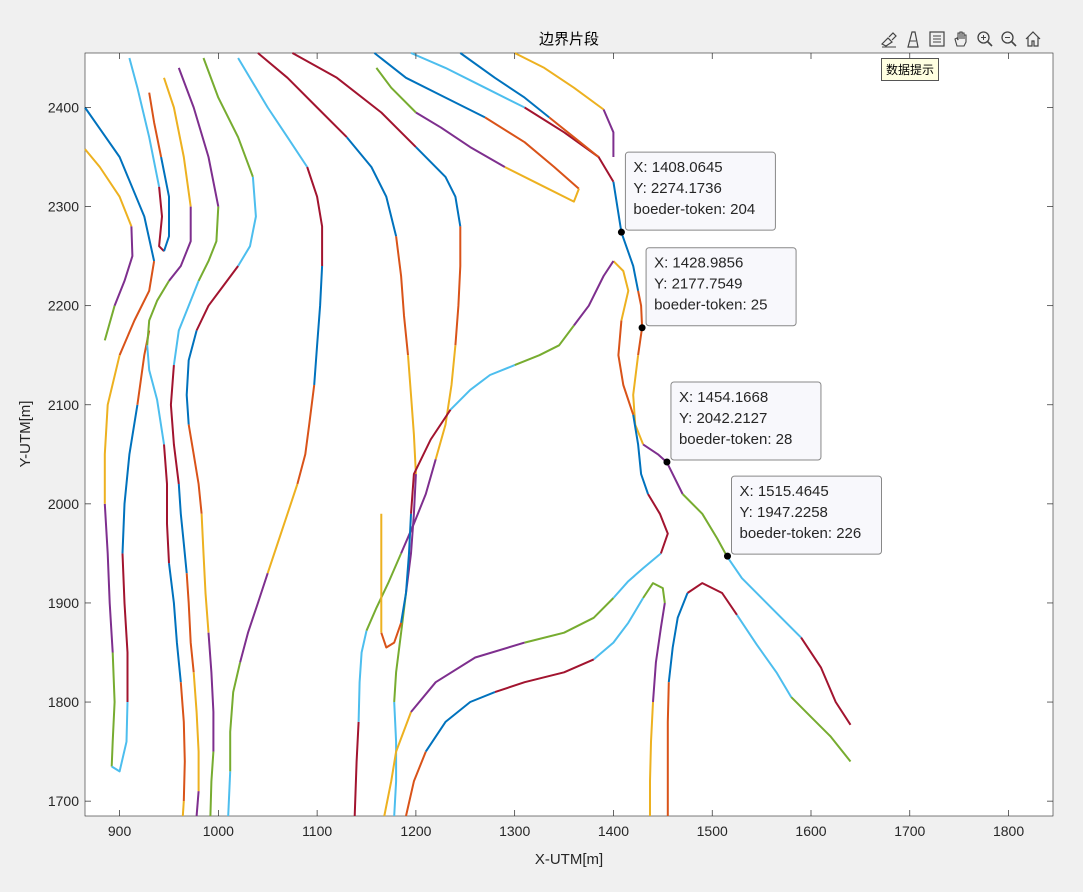 The image size is (1083, 892). I want to click on datatip-text: boeder-token: 226, so click(800, 533).